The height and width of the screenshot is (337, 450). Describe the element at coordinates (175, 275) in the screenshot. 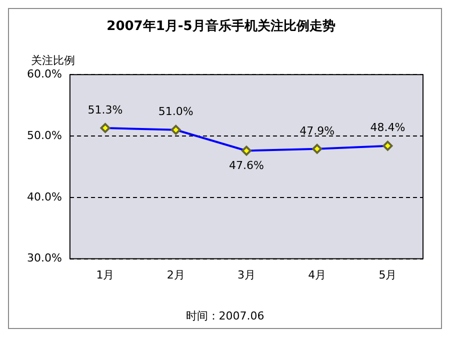

I see `x-tick-label: 2月` at that location.